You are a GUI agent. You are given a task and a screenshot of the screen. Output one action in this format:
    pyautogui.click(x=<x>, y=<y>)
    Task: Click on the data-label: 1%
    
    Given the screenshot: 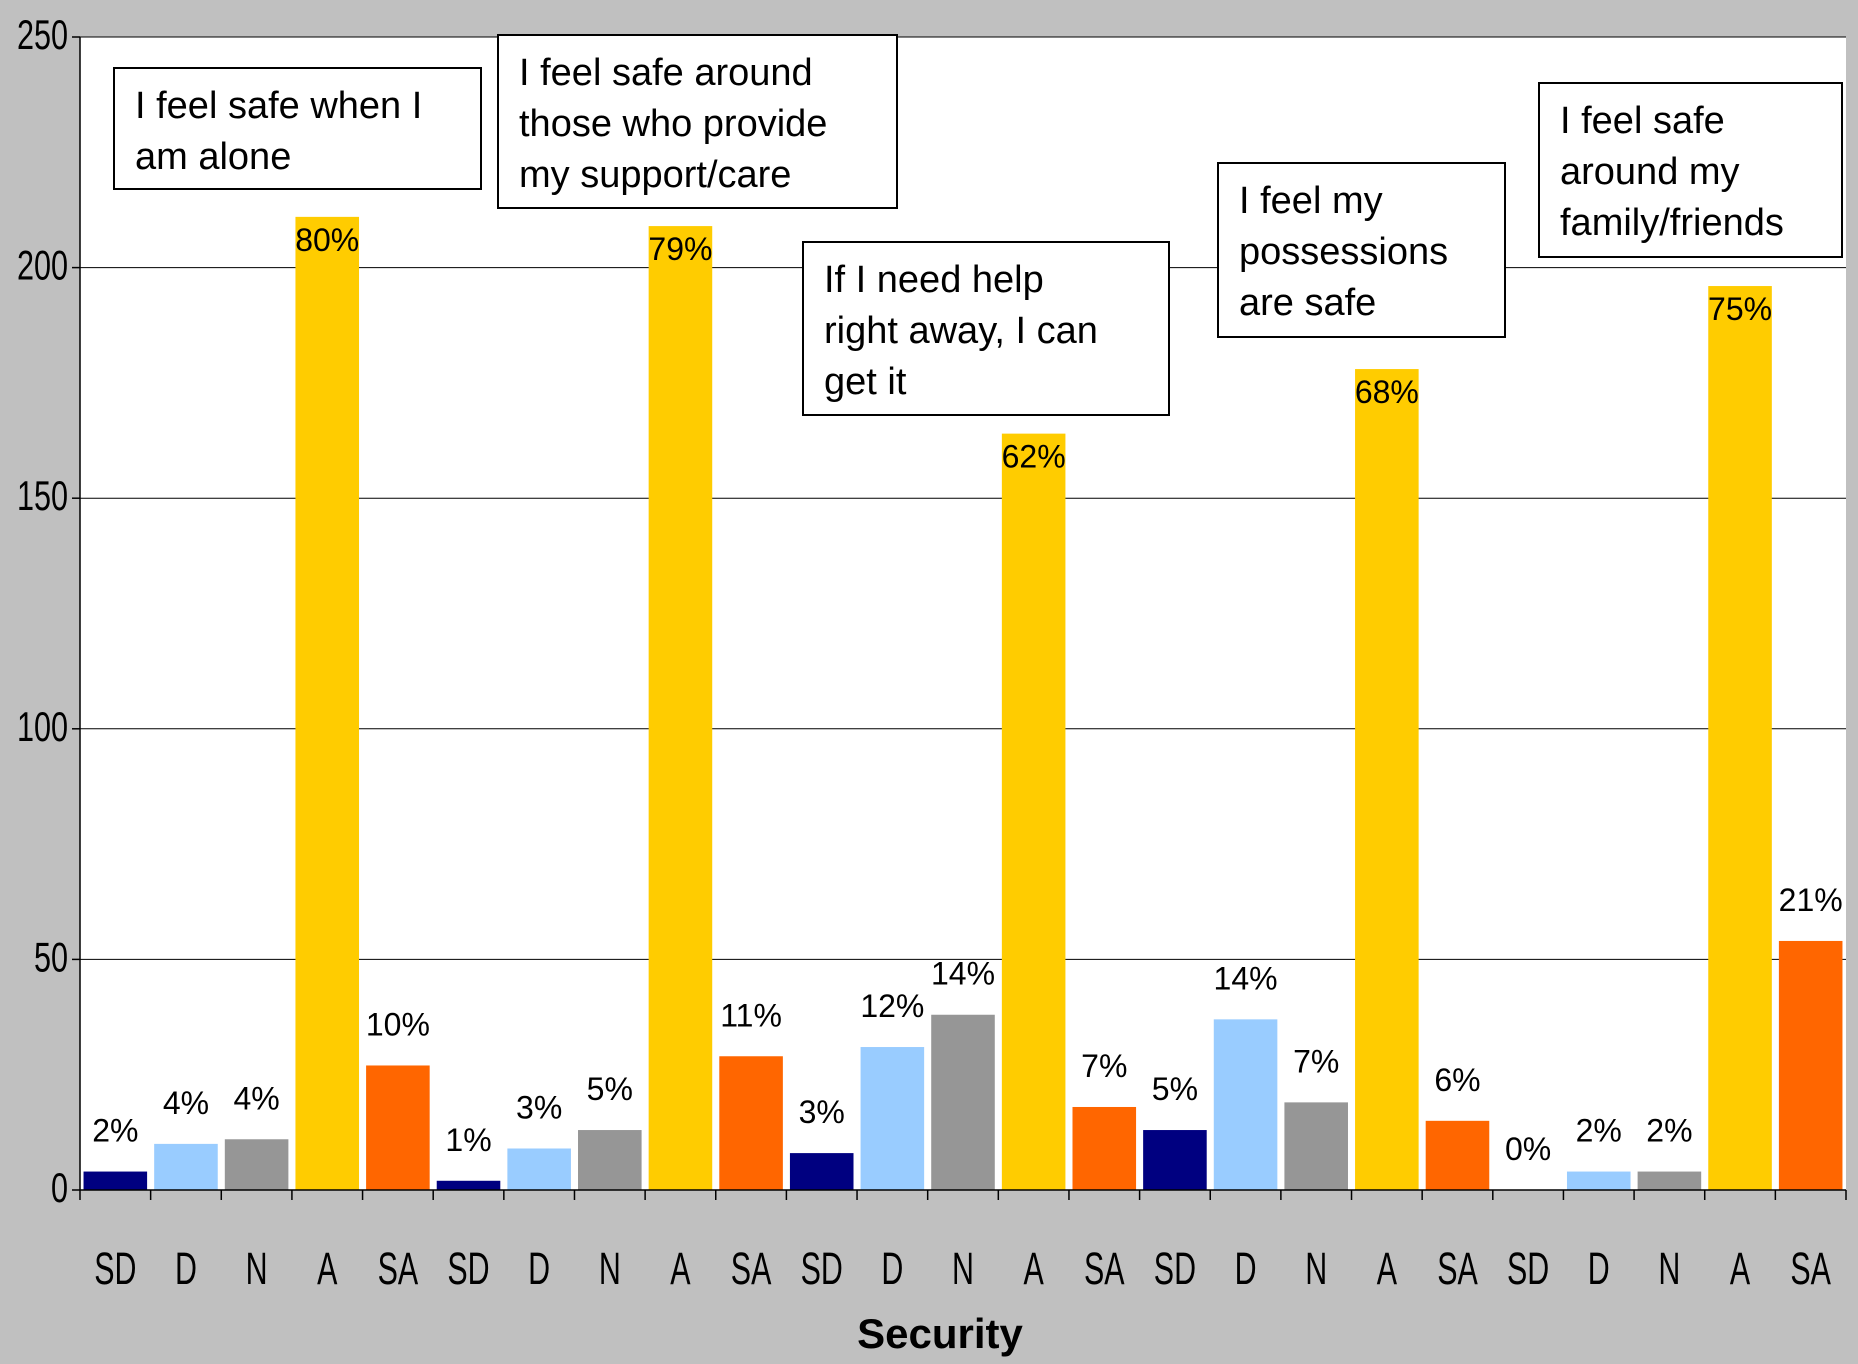 What is the action you would take?
    pyautogui.click(x=468, y=1140)
    